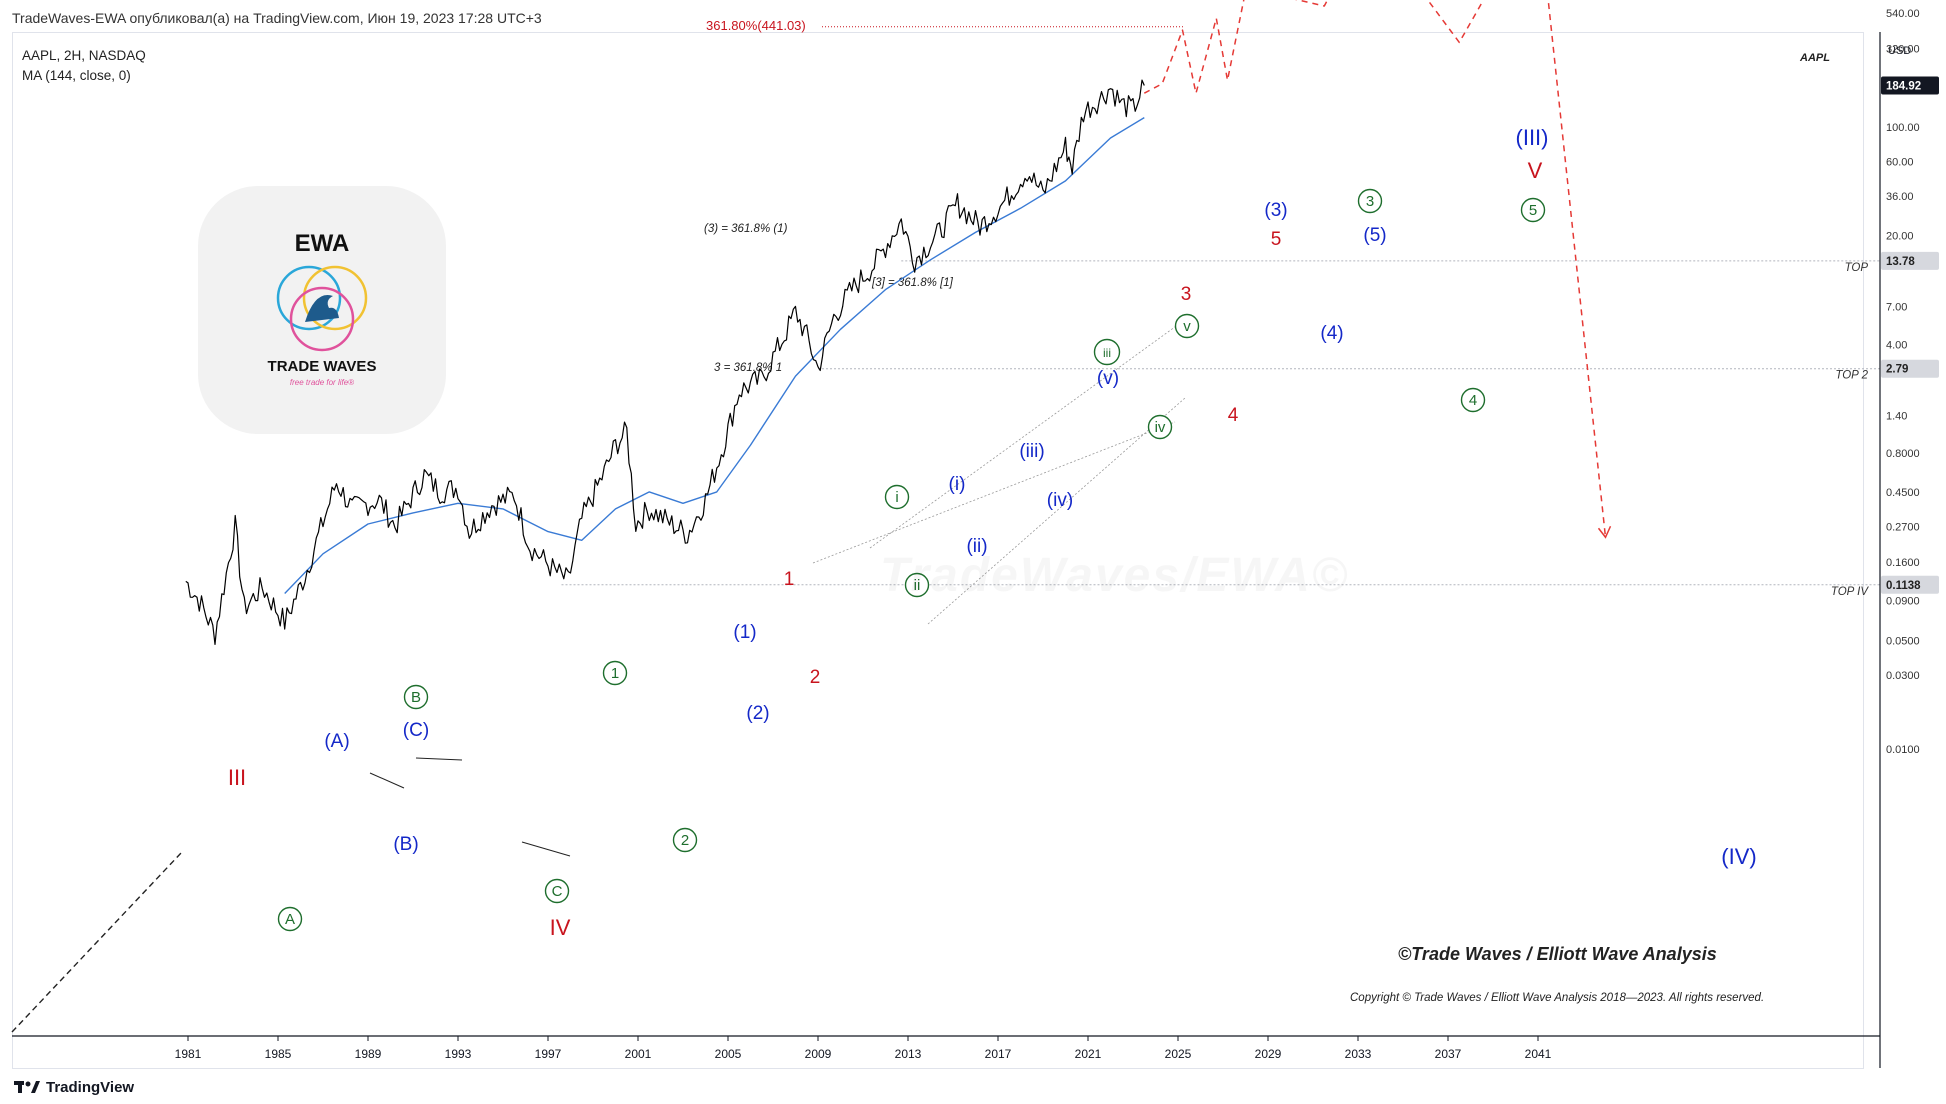 This screenshot has width=1946, height=1104. Describe the element at coordinates (1900, 162) in the screenshot. I see `y-tick-label: 60.00` at that location.